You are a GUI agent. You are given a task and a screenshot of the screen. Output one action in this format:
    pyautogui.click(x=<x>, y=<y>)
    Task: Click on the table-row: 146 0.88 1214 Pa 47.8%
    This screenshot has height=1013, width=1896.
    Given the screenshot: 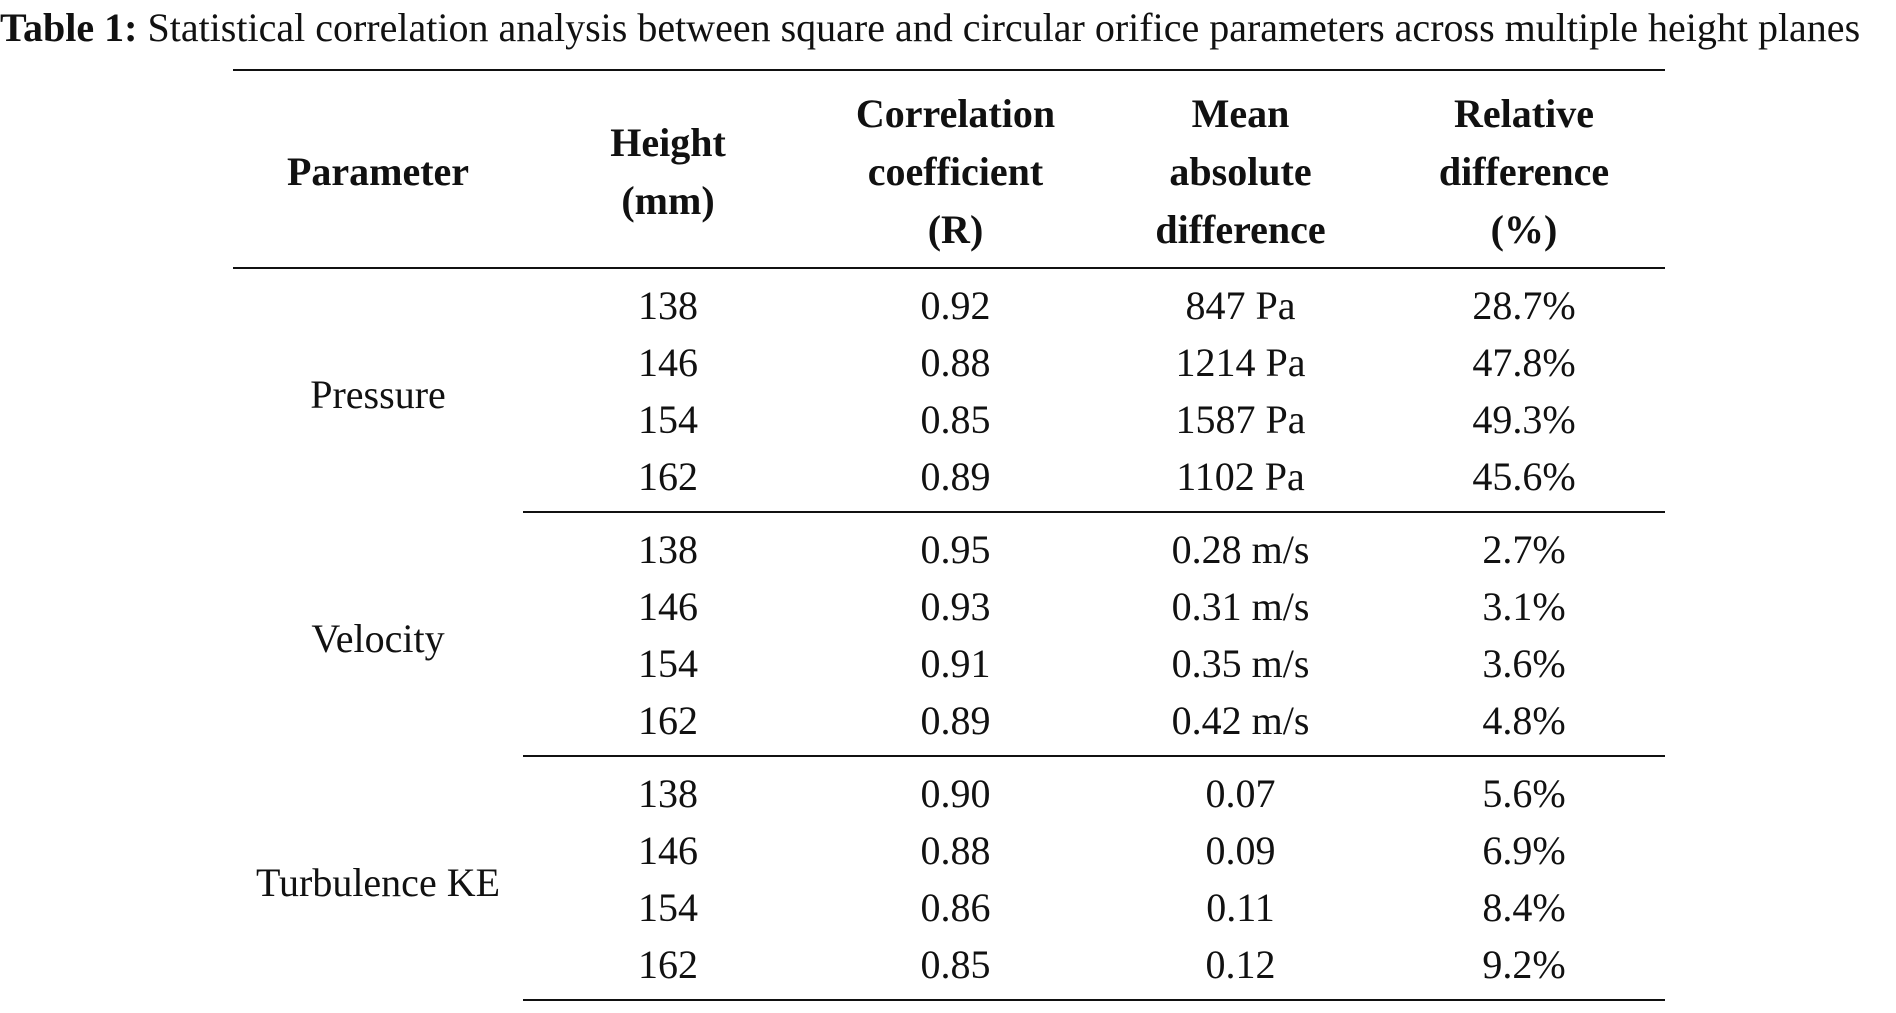 What is the action you would take?
    pyautogui.click(x=949, y=362)
    